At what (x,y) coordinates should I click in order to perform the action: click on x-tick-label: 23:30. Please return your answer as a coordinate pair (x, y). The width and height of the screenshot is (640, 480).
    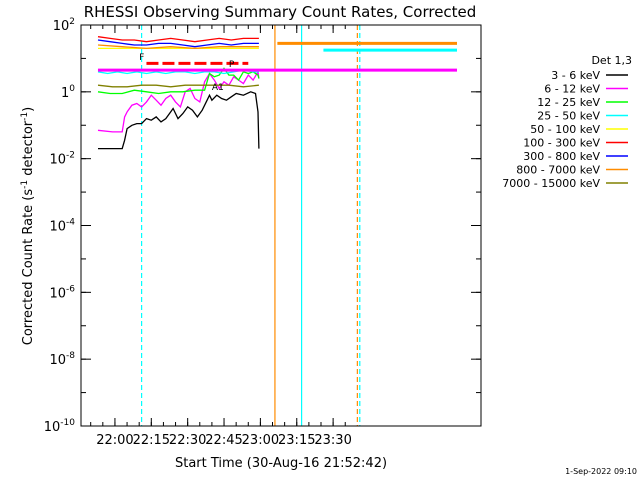
    Looking at the image, I should click on (332, 440).